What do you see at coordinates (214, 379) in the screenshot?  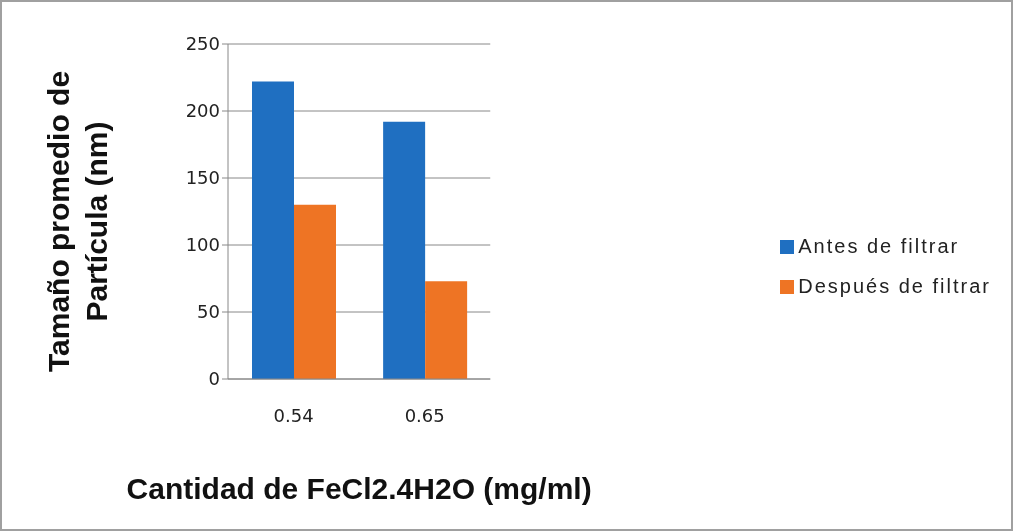 I see `y-tick-label: 0` at bounding box center [214, 379].